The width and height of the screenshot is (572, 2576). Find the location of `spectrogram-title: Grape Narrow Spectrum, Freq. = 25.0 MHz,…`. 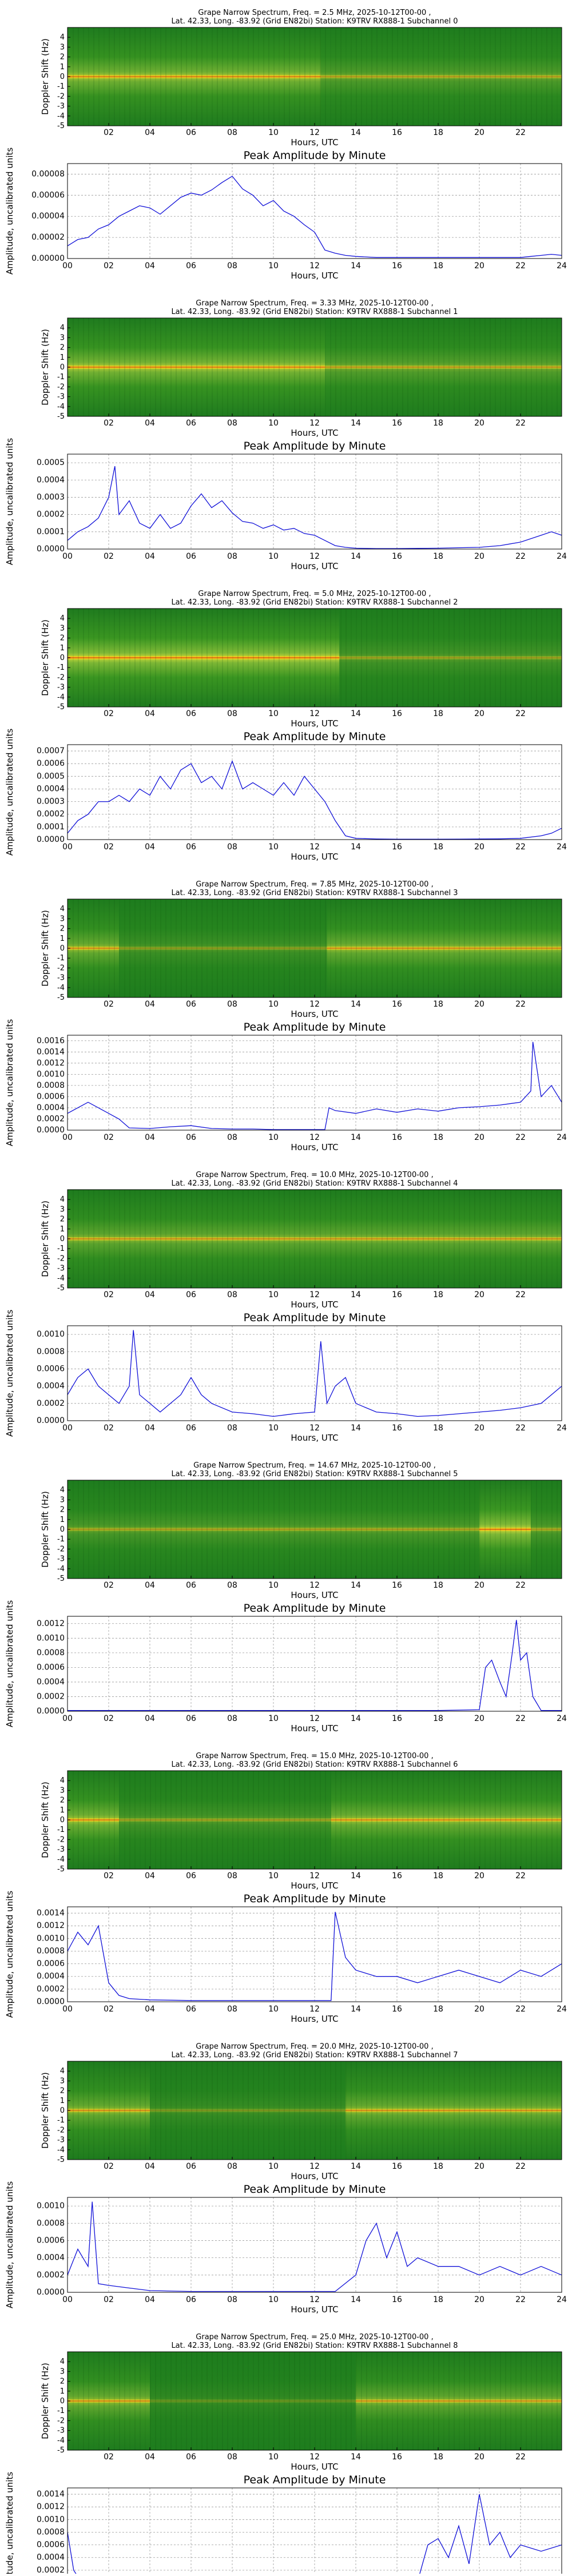

spectrogram-title: Grape Narrow Spectrum, Freq. = 25.0 MHz,… is located at coordinates (314, 2337).